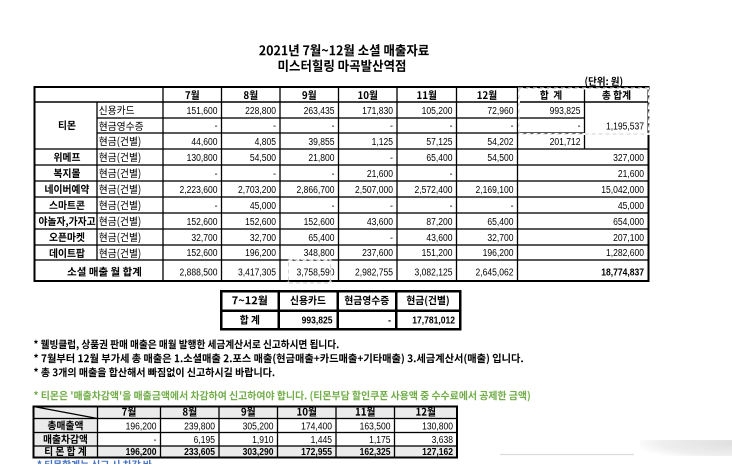  I want to click on svg-text: 17,781,012, so click(433, 321).